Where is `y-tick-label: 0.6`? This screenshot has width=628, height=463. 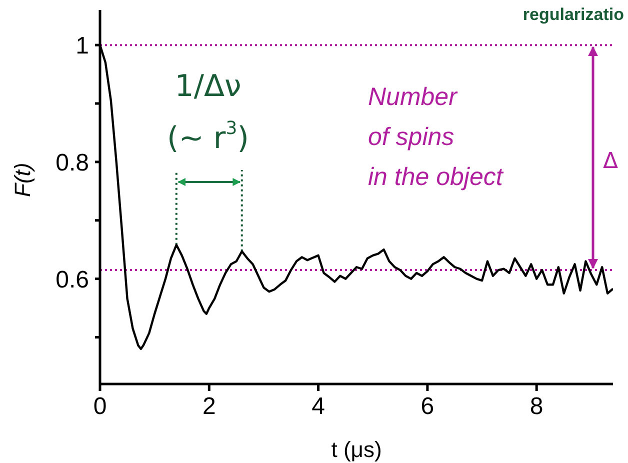
y-tick-label: 0.6 is located at coordinates (72, 280).